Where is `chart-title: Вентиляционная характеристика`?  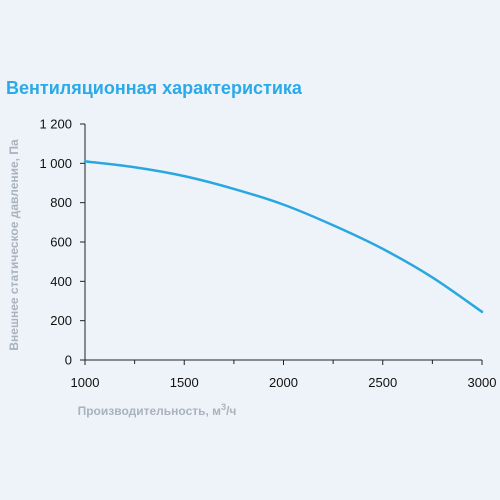 chart-title: Вентиляционная характеристика is located at coordinates (154, 88).